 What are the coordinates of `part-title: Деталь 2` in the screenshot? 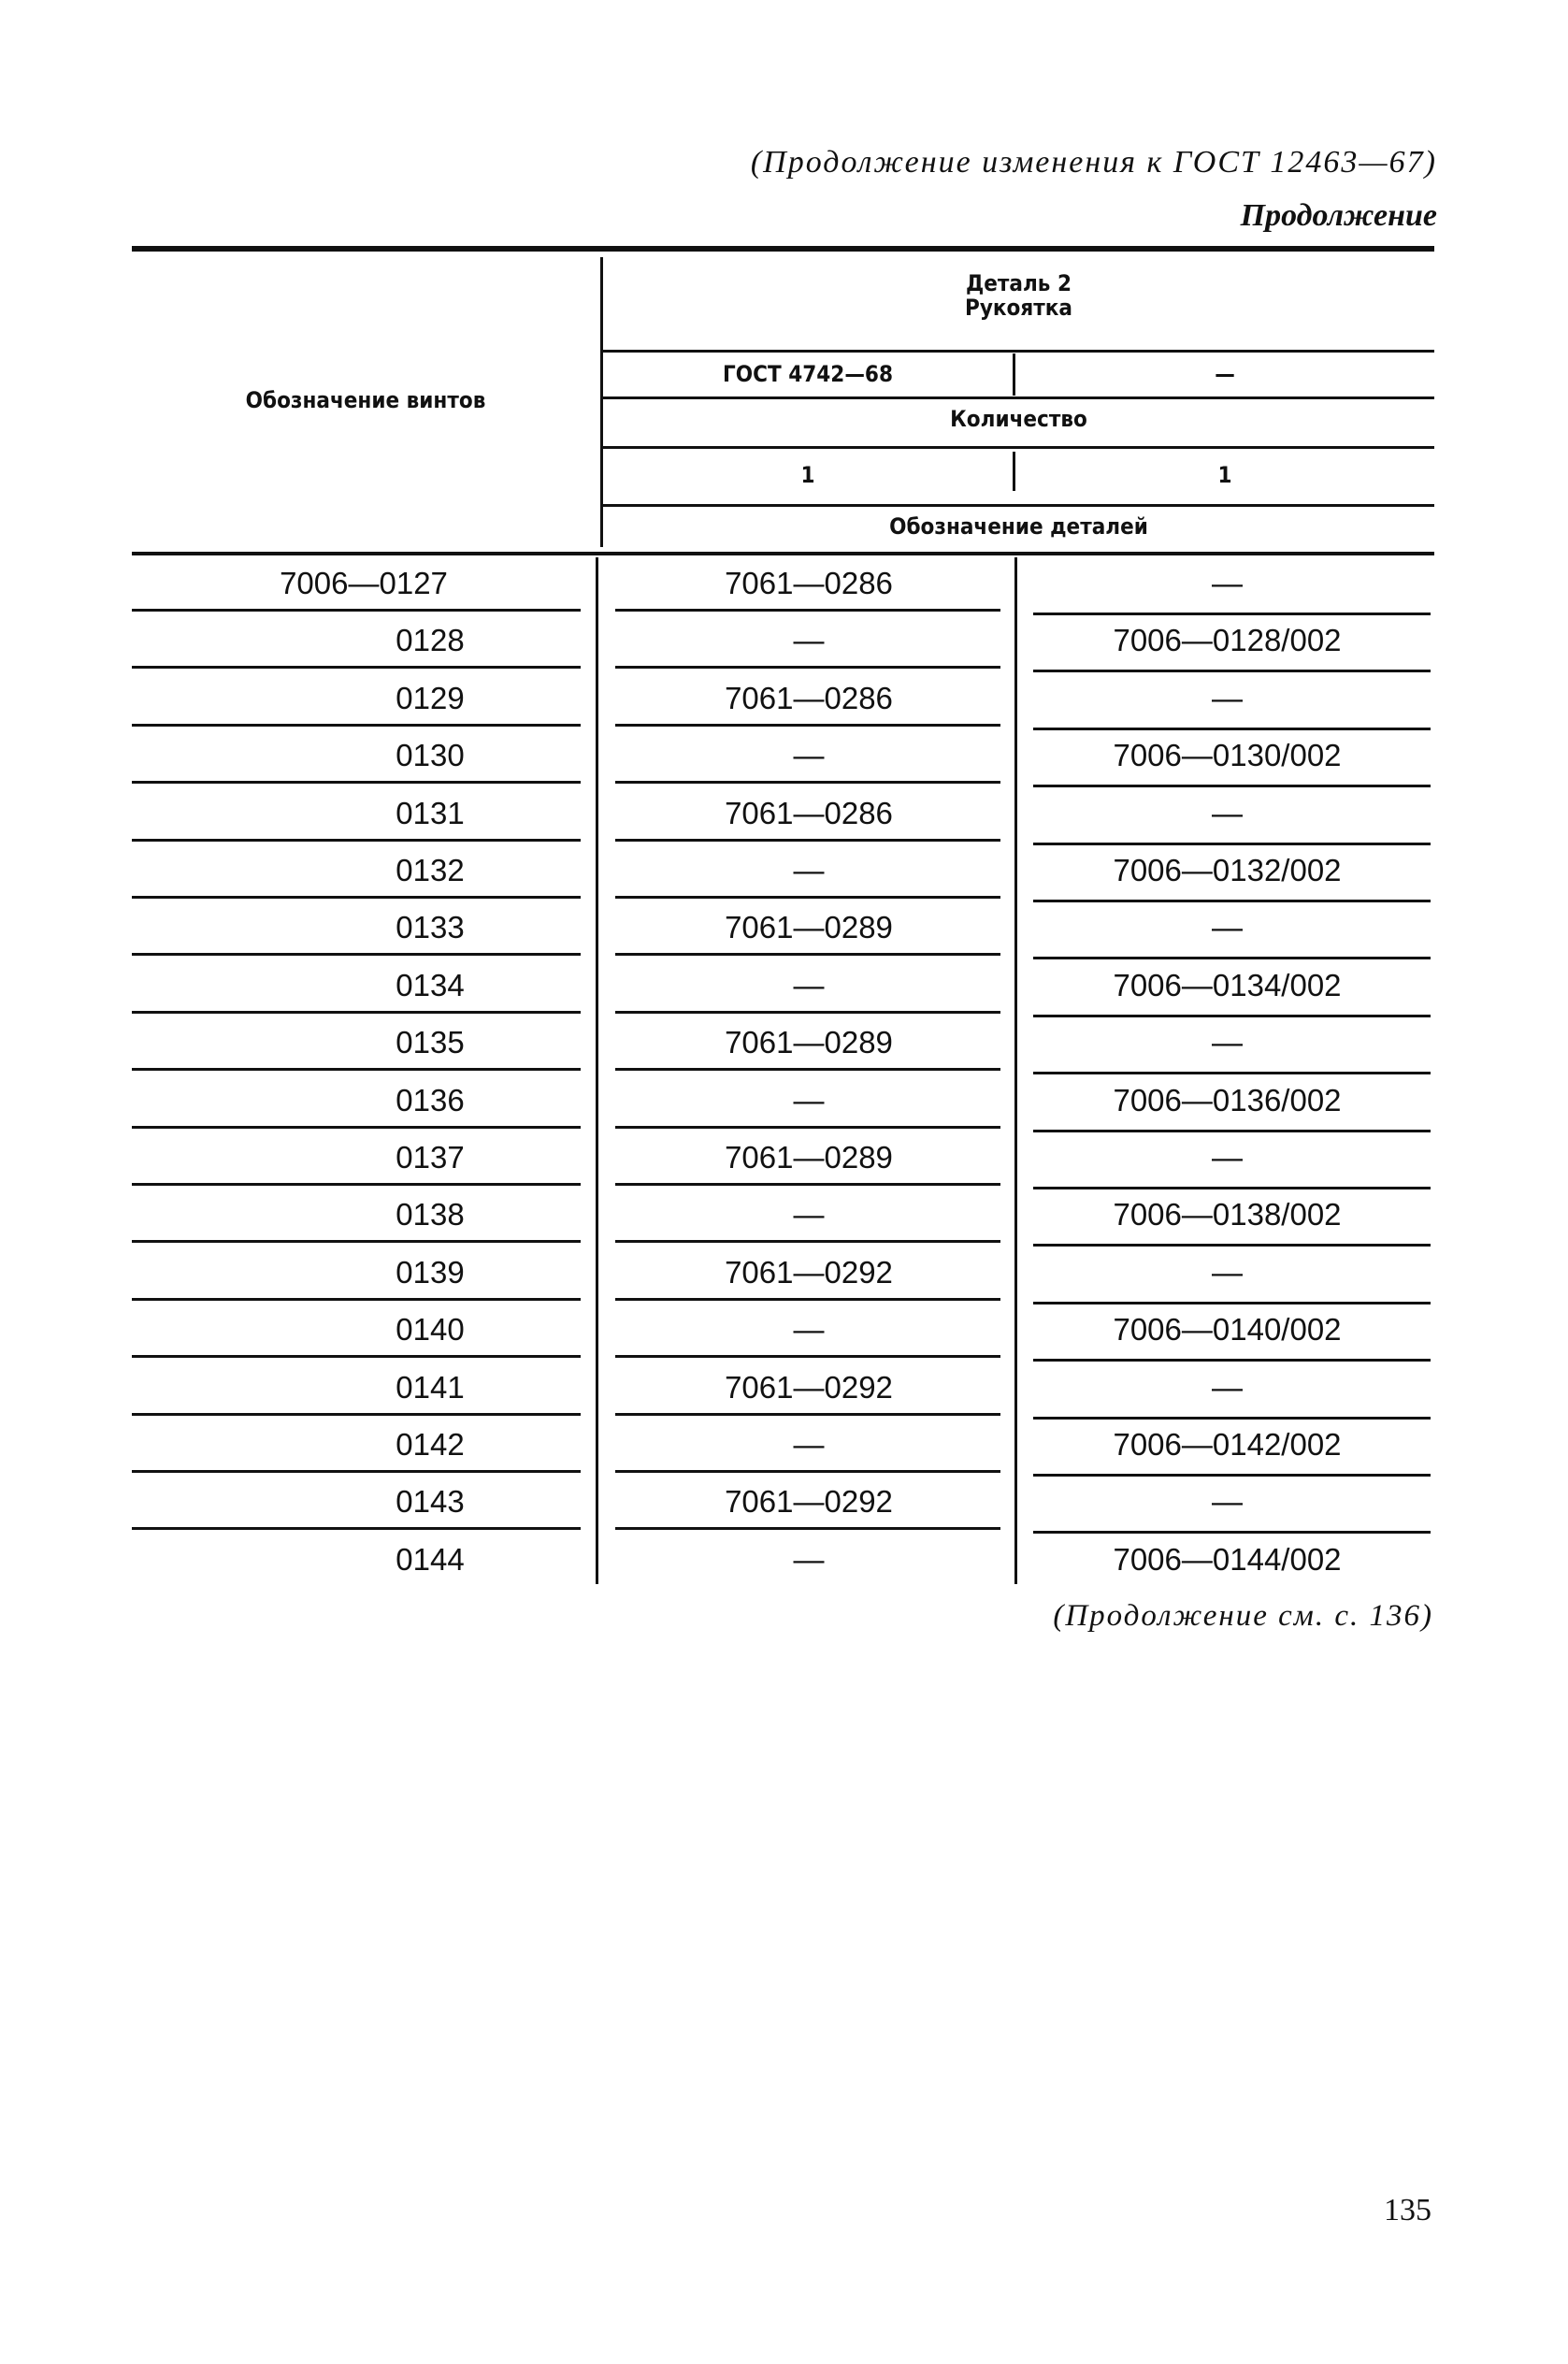 It's located at (1019, 283).